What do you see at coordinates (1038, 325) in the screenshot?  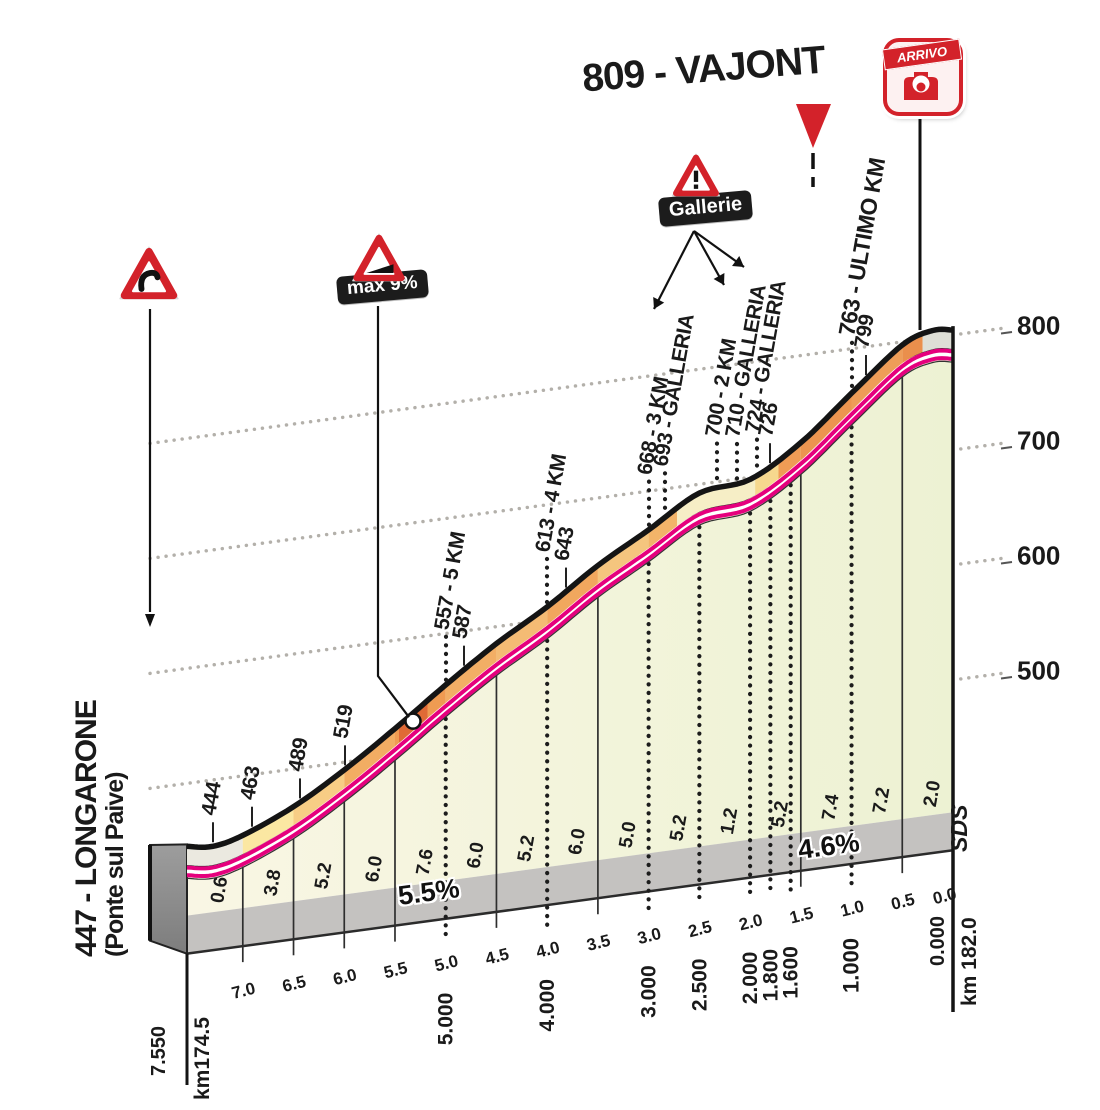 I see `elevation-axis-label: 800` at bounding box center [1038, 325].